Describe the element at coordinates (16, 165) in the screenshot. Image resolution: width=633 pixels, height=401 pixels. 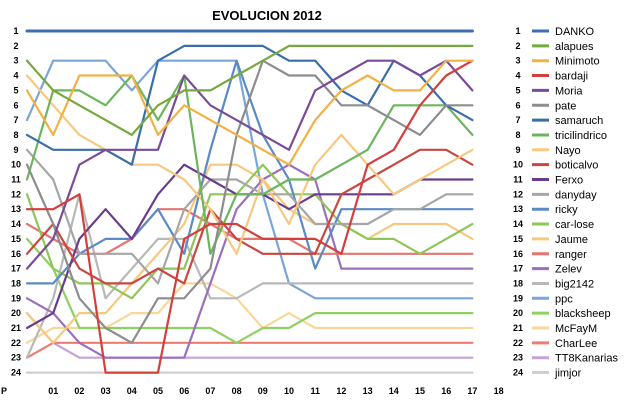
I see `y-tick-left: 10` at that location.